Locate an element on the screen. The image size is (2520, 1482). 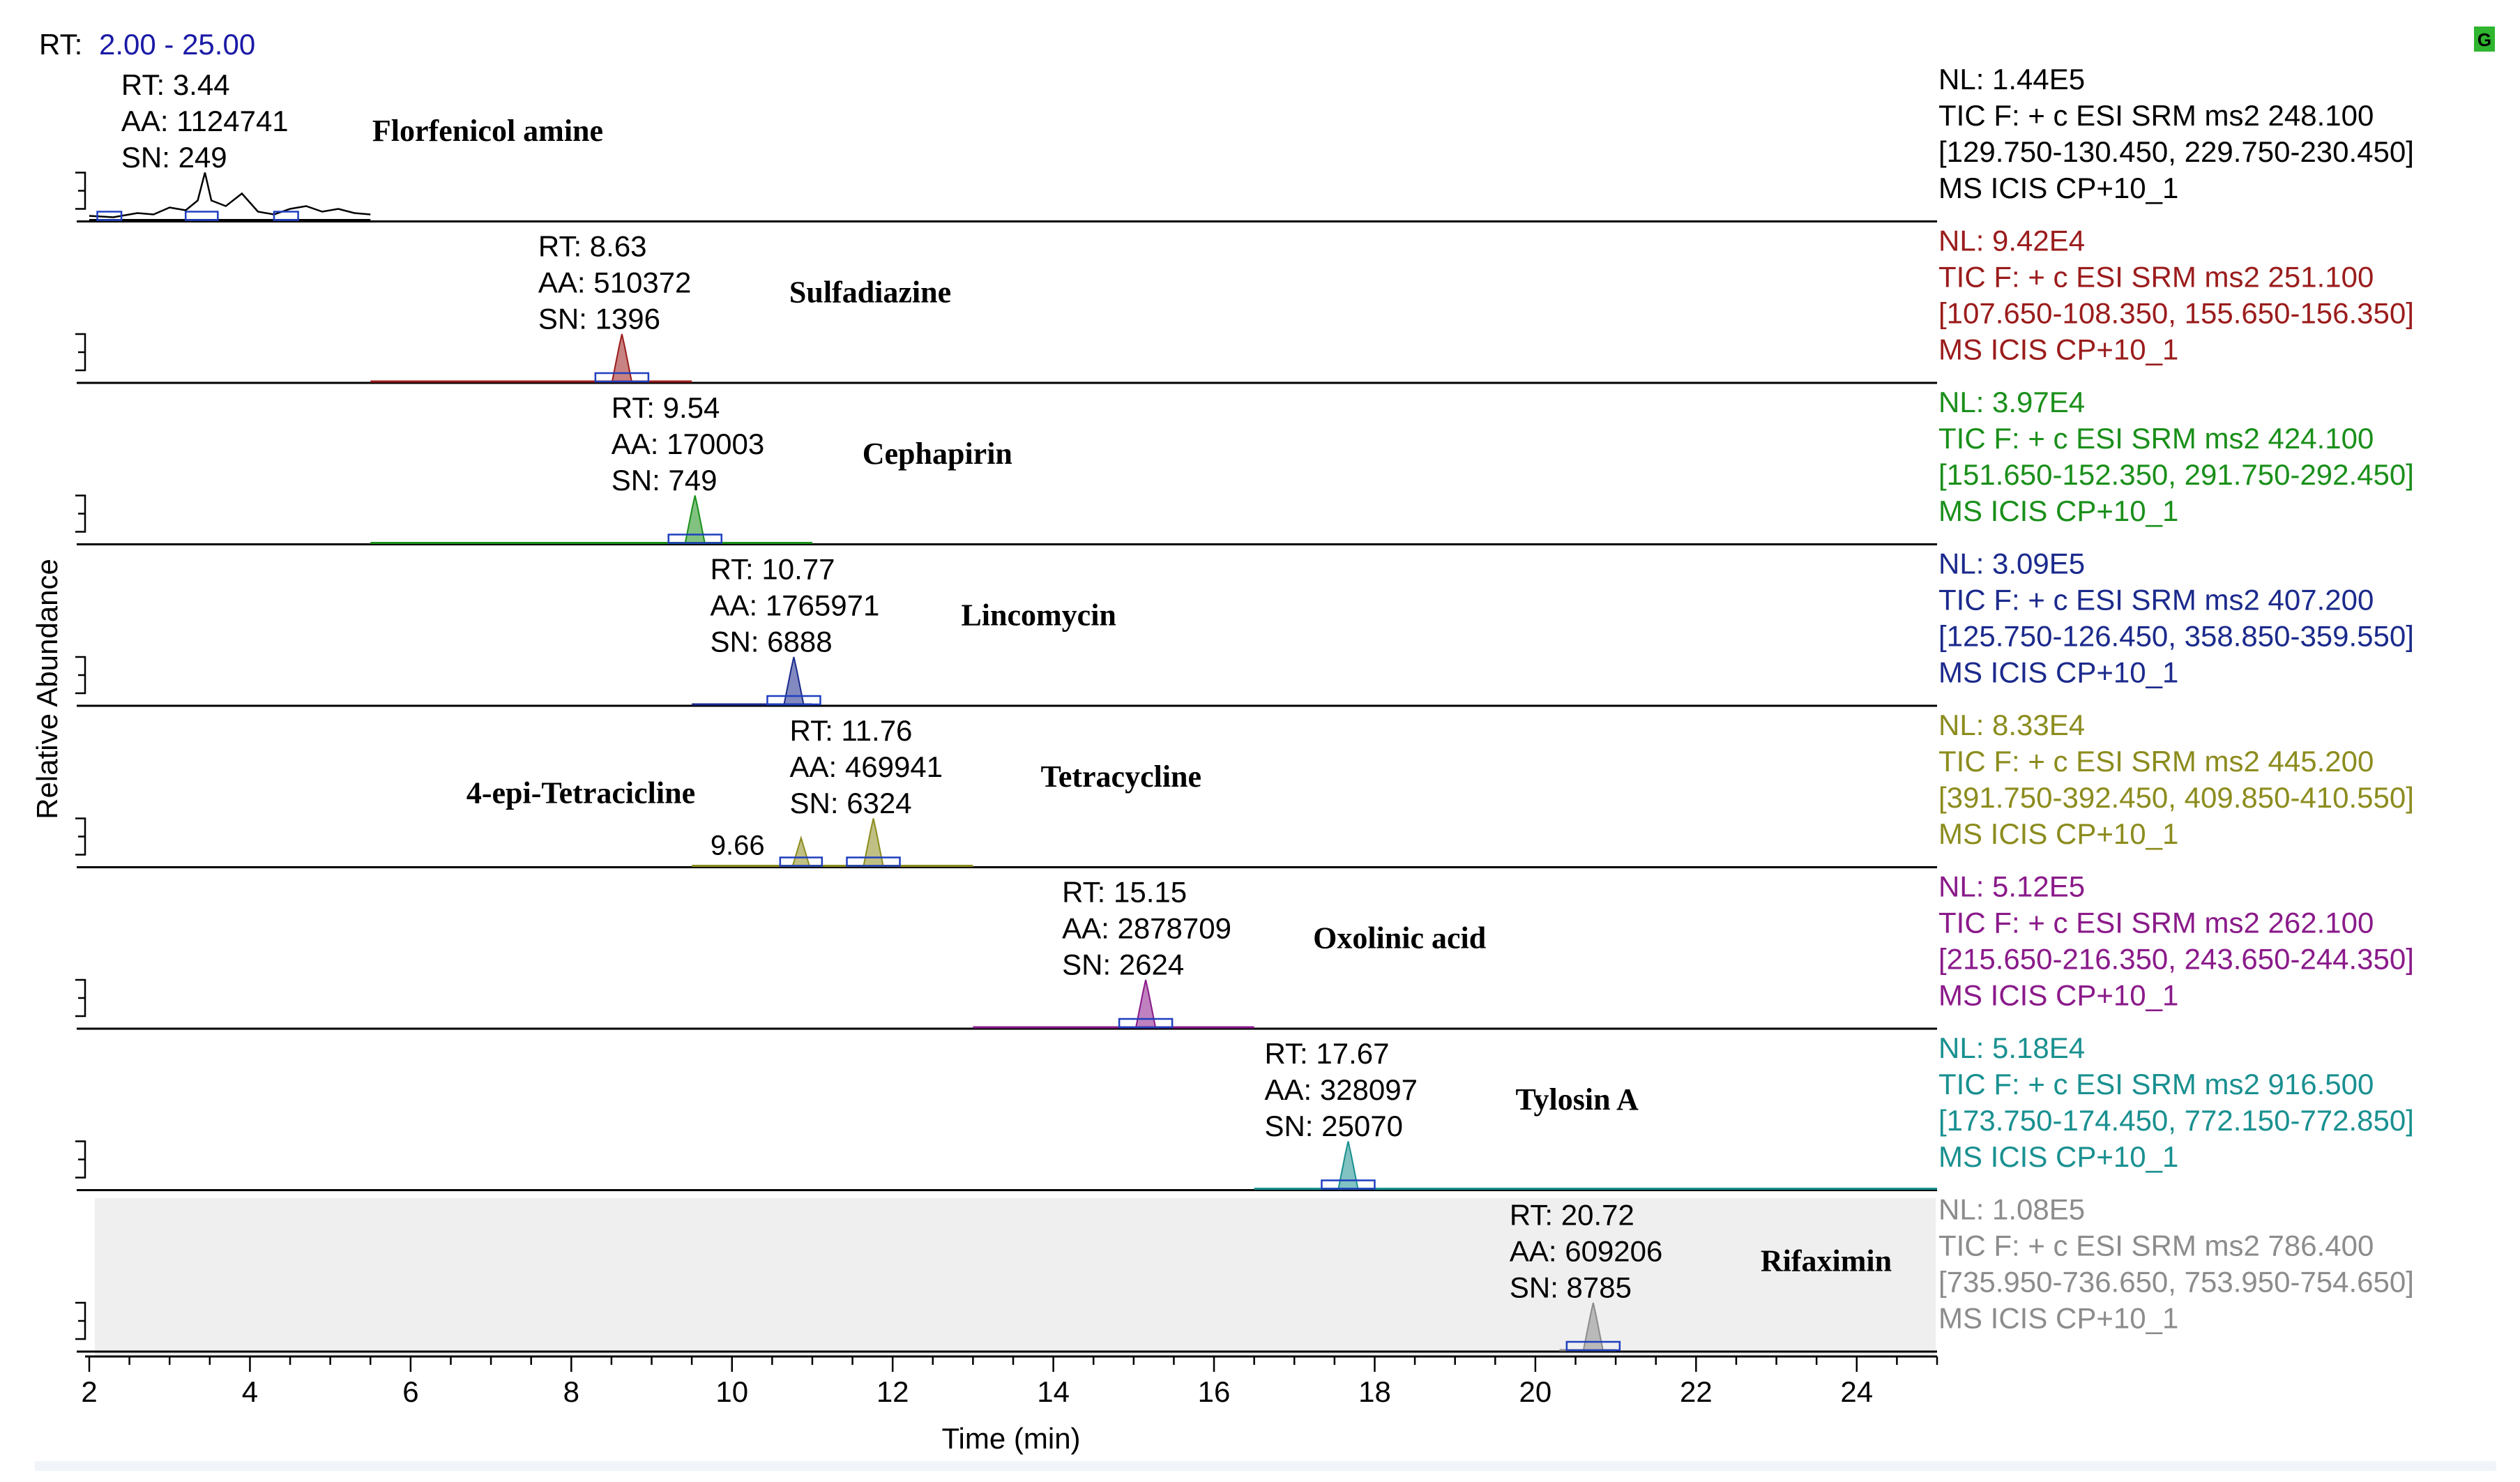
peak-annotation-line: SN: 25070 is located at coordinates (1333, 1126).